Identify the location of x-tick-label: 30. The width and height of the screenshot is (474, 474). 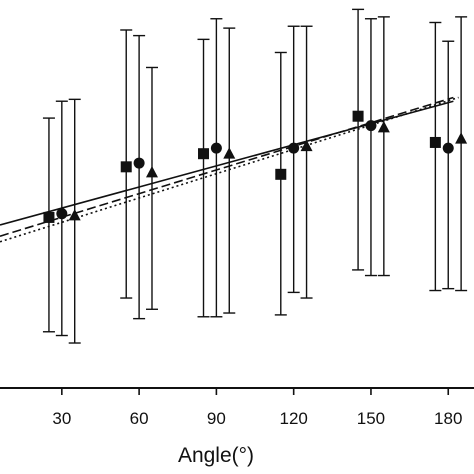
(61, 418).